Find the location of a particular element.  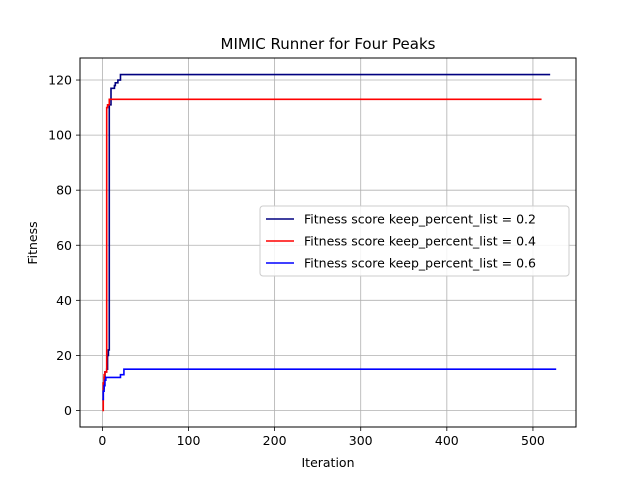

y-tick-label: 20 is located at coordinates (64, 355).